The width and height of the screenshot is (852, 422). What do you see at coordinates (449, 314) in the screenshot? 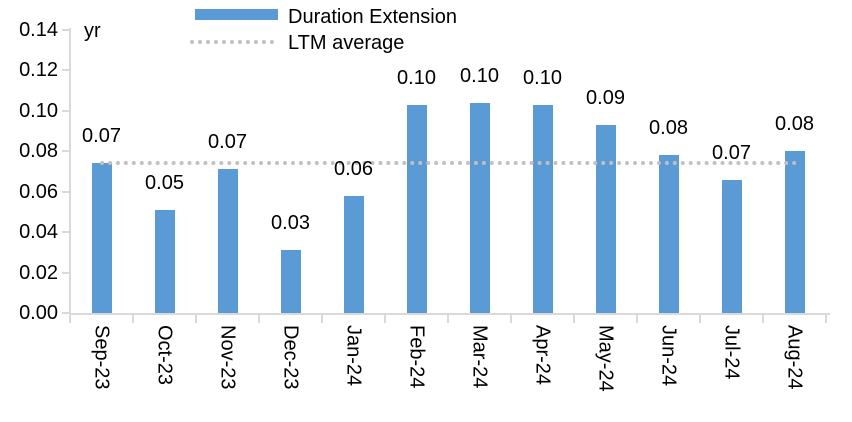
I see `x-axis-line` at bounding box center [449, 314].